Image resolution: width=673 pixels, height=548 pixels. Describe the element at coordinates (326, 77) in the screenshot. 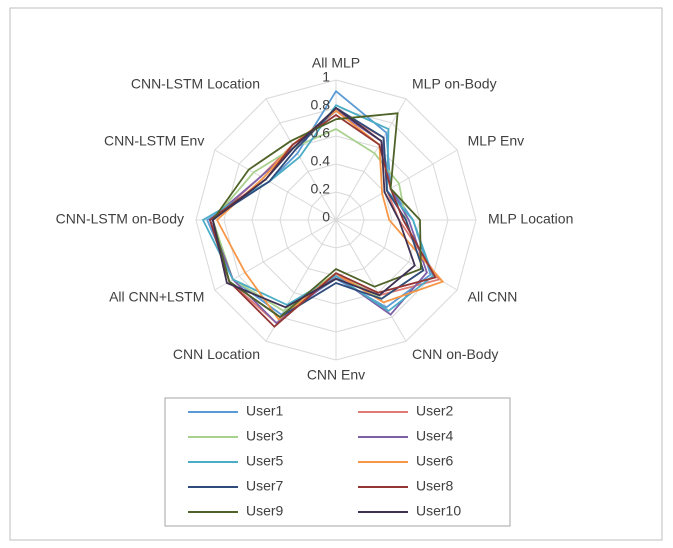

I see `r-tick-label: 1` at that location.